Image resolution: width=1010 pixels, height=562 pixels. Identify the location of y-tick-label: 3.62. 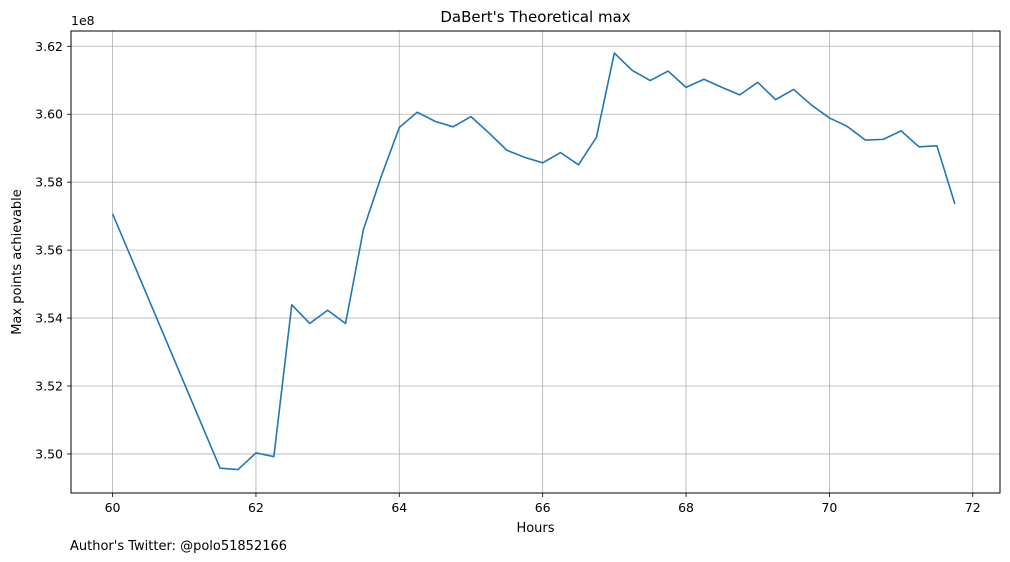
(49, 46).